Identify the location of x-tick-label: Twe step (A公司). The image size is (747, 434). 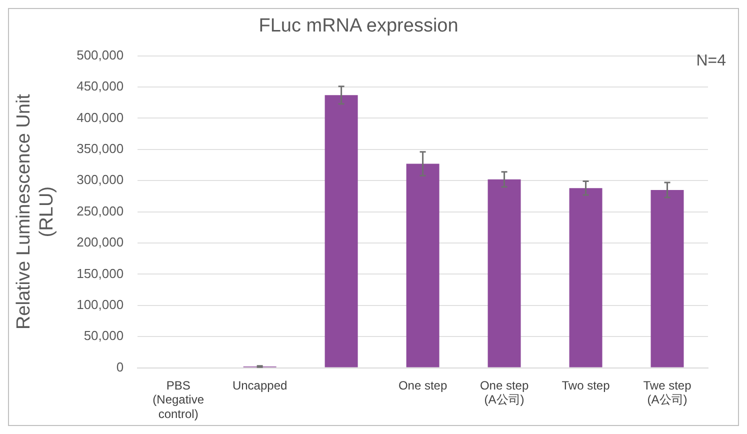
(667, 392).